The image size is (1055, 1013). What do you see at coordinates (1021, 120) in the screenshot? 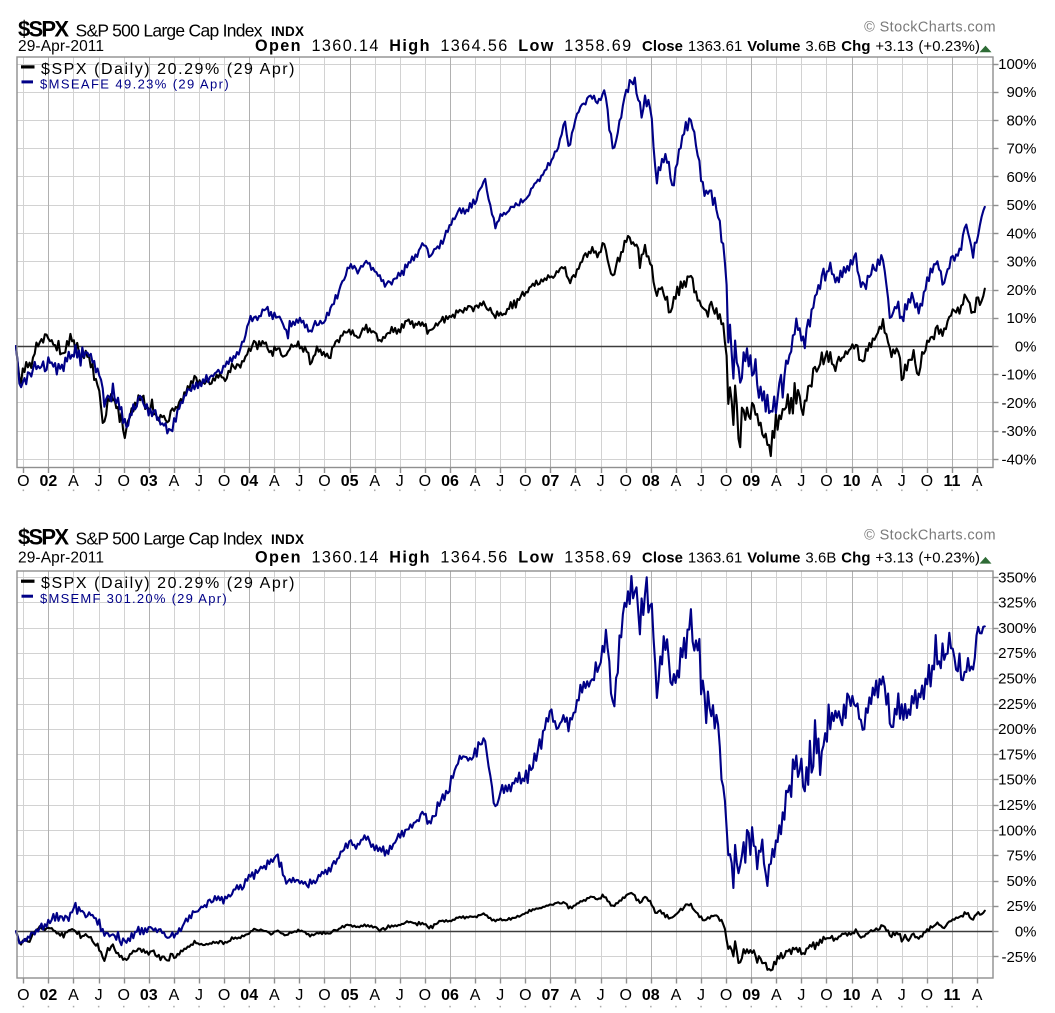
I see `svg-text: 80%` at bounding box center [1021, 120].